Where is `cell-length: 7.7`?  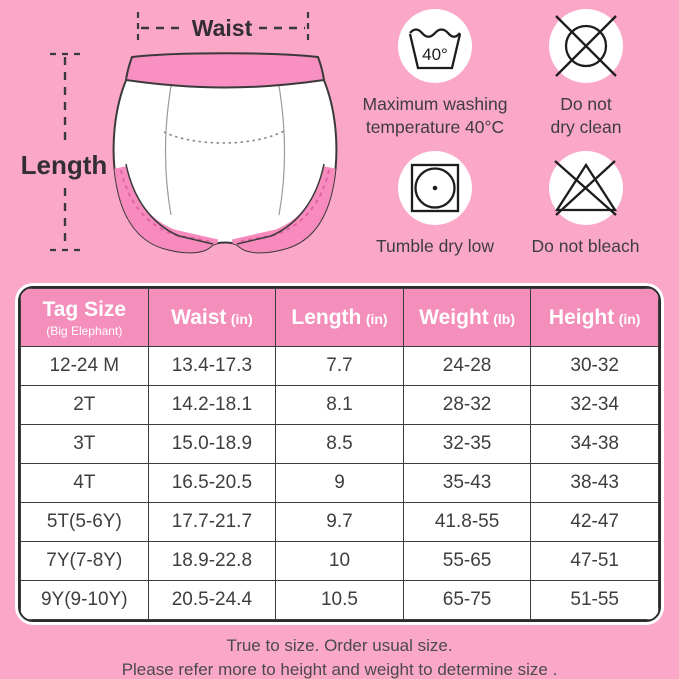
cell-length: 7.7 is located at coordinates (339, 366).